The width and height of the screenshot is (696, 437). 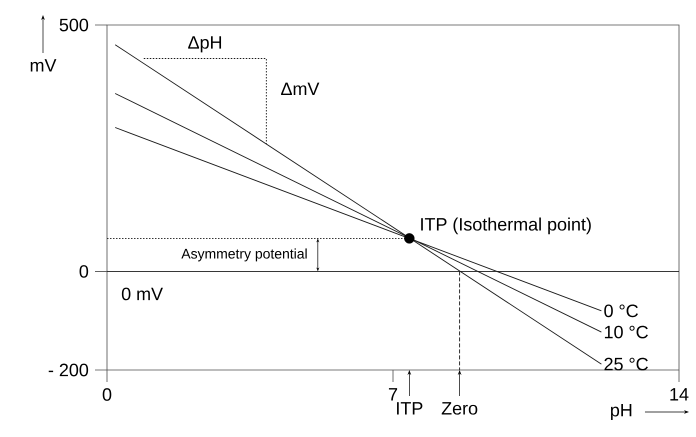 I want to click on x-tick-label: 7, so click(x=393, y=394).